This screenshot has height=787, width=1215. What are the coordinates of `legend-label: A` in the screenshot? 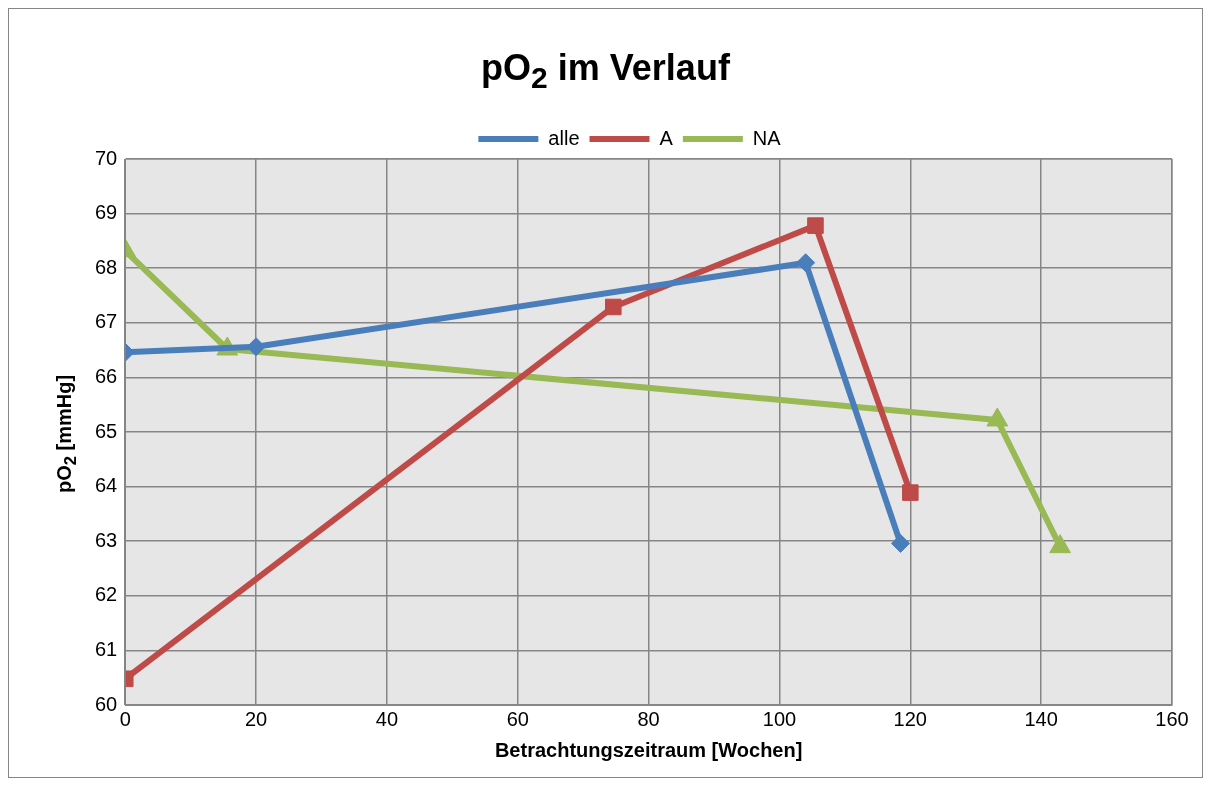 It's located at (666, 137).